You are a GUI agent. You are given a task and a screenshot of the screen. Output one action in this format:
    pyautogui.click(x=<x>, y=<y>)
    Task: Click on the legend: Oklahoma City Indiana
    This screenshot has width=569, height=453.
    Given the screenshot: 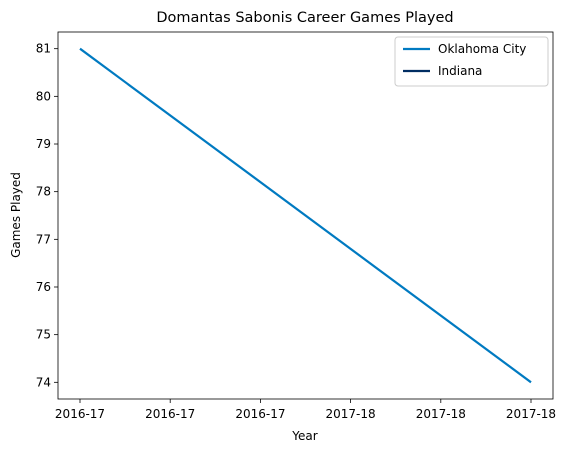 What is the action you would take?
    pyautogui.click(x=471, y=61)
    